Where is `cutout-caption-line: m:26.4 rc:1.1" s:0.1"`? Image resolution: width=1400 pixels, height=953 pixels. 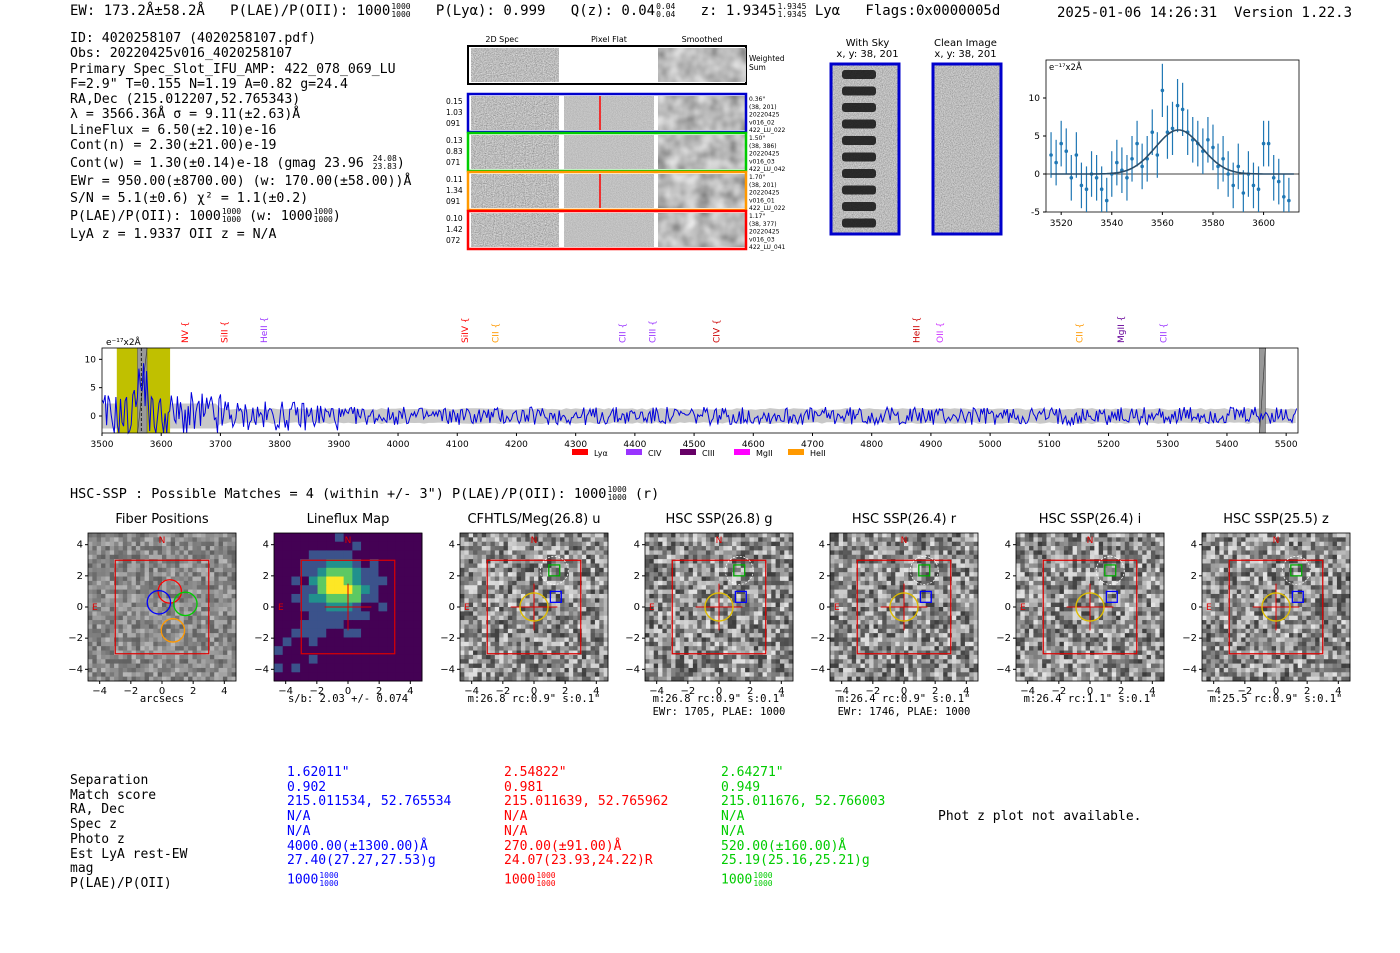 cutout-caption-line: m:26.4 rc:1.1" s:0.1" is located at coordinates (1090, 699).